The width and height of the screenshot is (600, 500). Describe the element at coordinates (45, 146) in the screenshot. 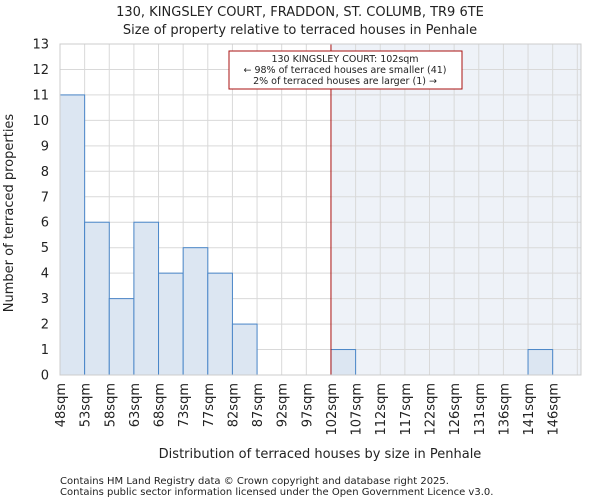

I see `y-tick-label: 9` at that location.